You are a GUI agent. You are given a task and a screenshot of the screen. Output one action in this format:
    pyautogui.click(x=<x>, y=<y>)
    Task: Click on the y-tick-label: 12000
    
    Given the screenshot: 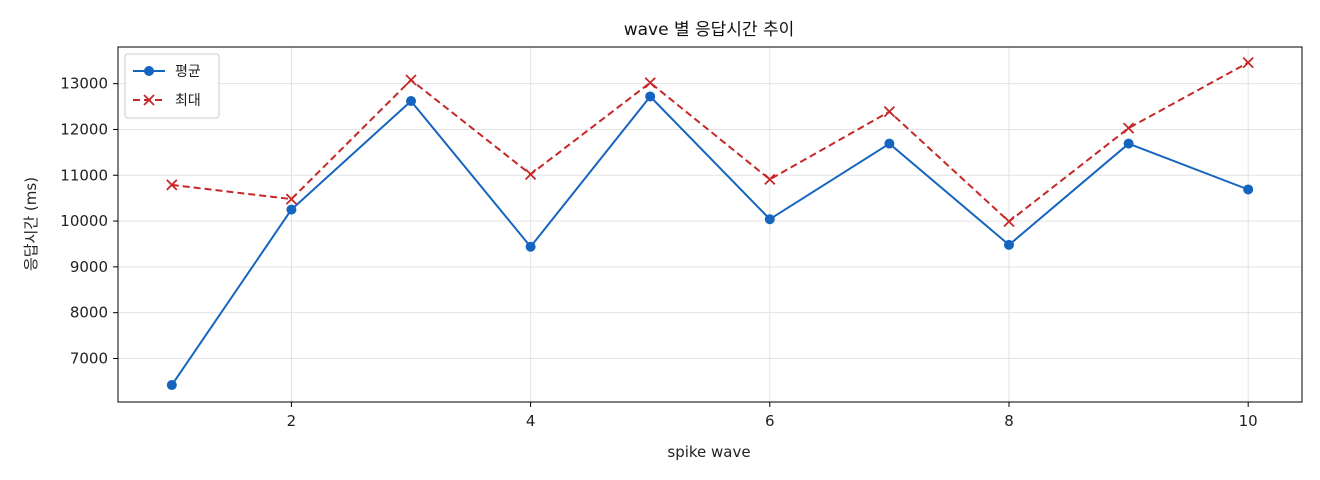 What is the action you would take?
    pyautogui.click(x=84, y=129)
    